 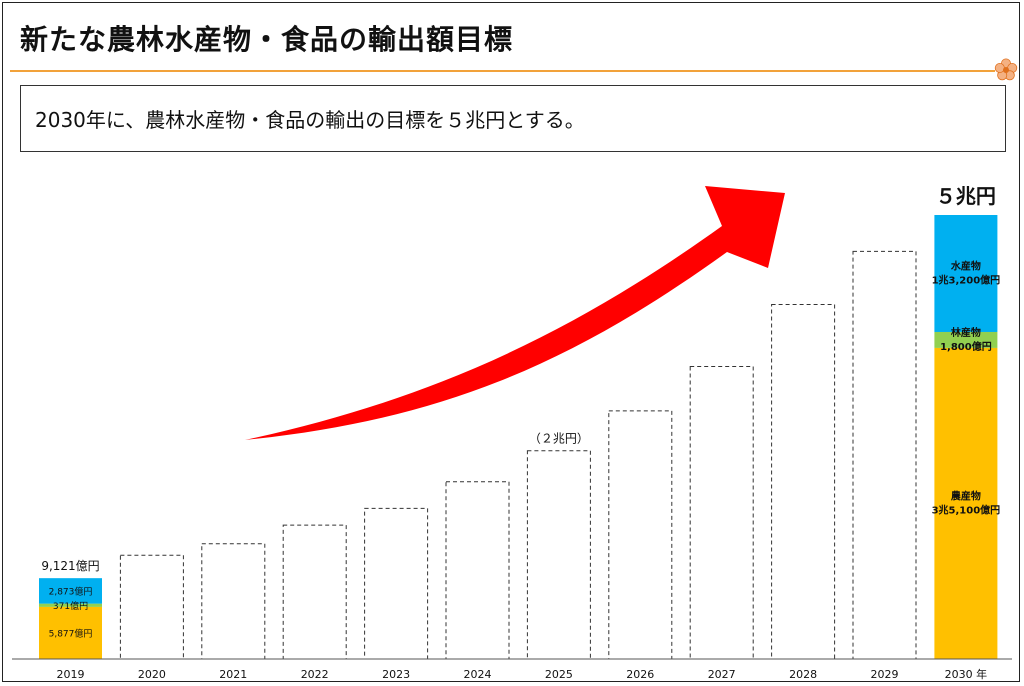 I want to click on title-divider, so click(x=502, y=71).